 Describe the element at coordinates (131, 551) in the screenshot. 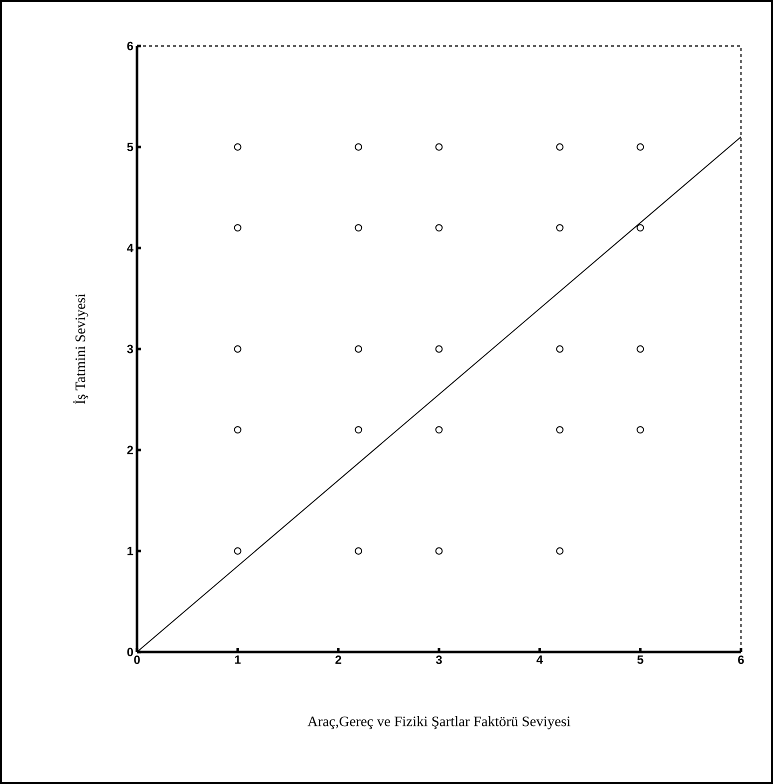

I see `y-tick-label: 1` at that location.